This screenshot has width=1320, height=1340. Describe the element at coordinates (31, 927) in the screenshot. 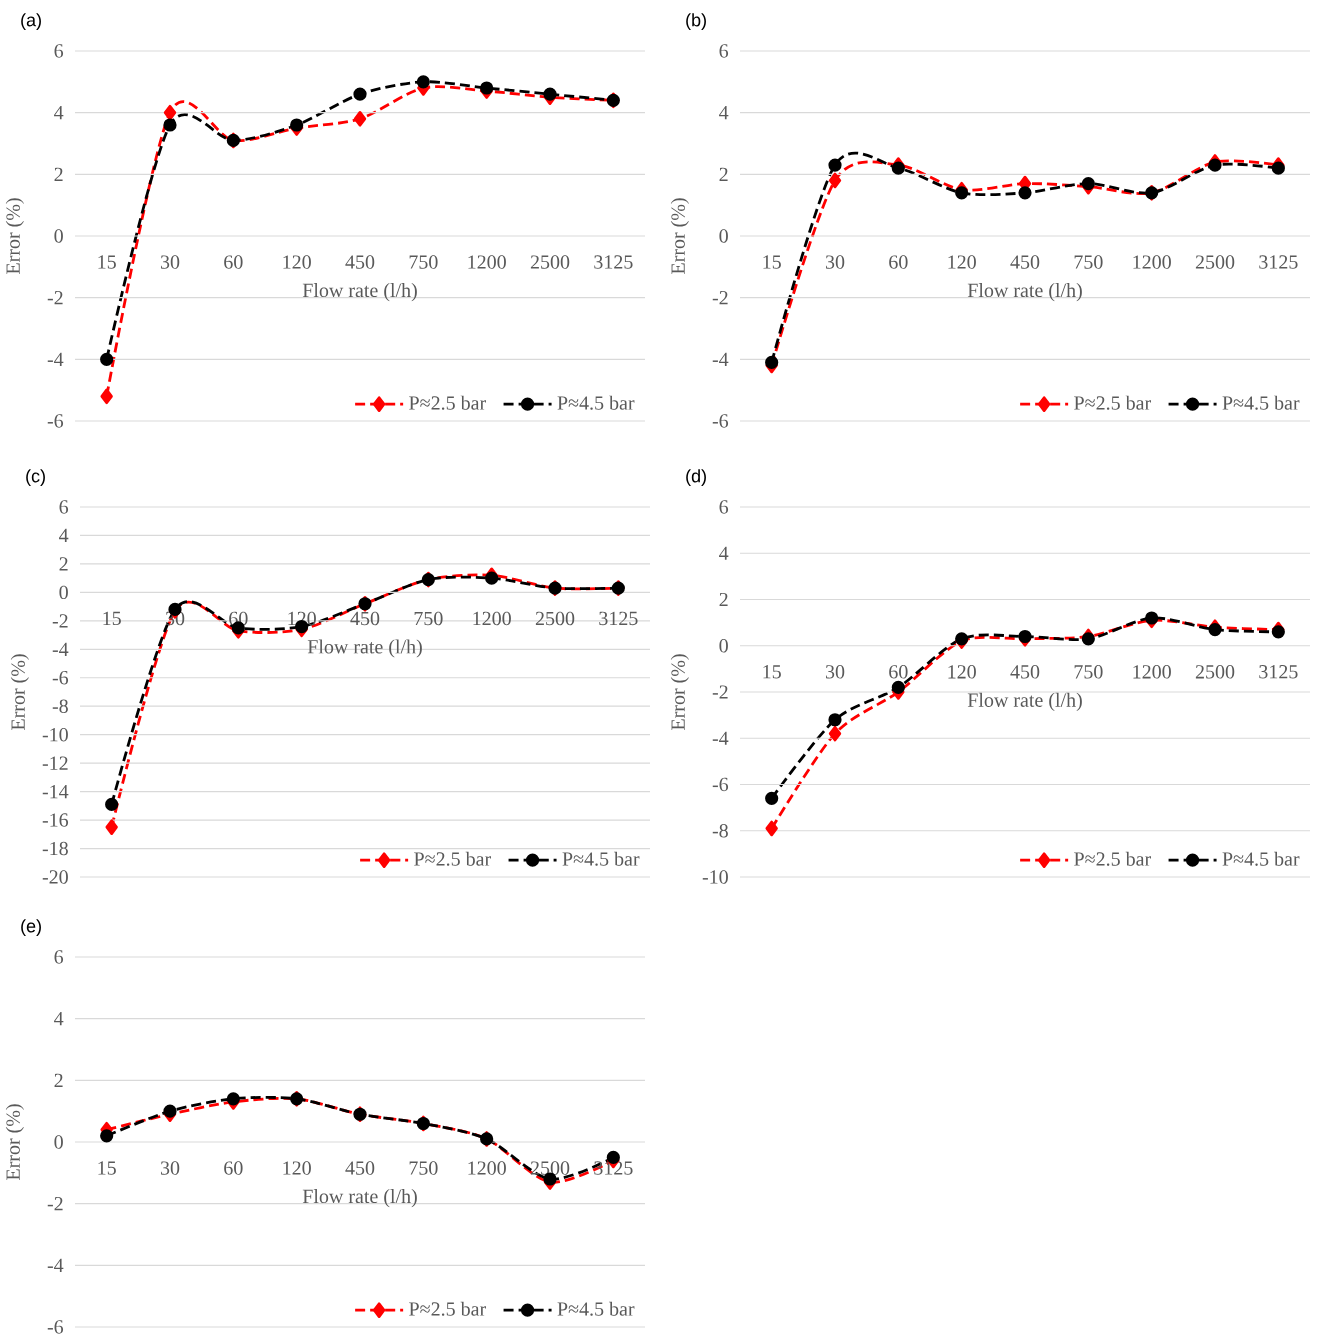

I see `chart-title: (e)` at that location.